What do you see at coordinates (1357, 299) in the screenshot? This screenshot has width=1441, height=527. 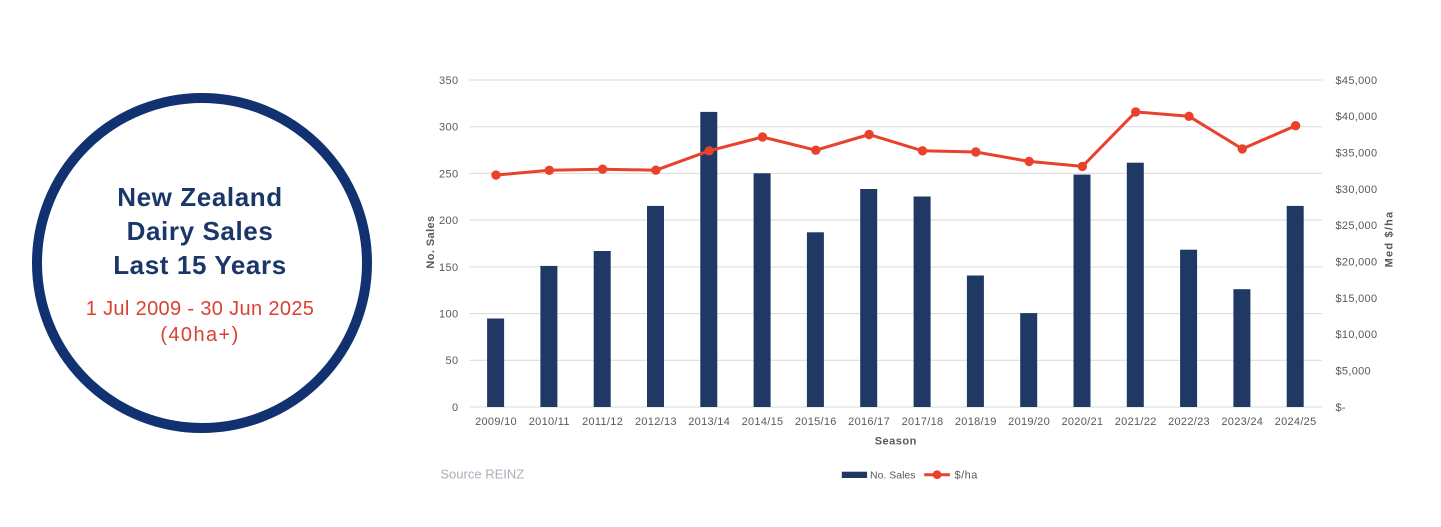 I see `svg-text: $15,000` at bounding box center [1357, 299].